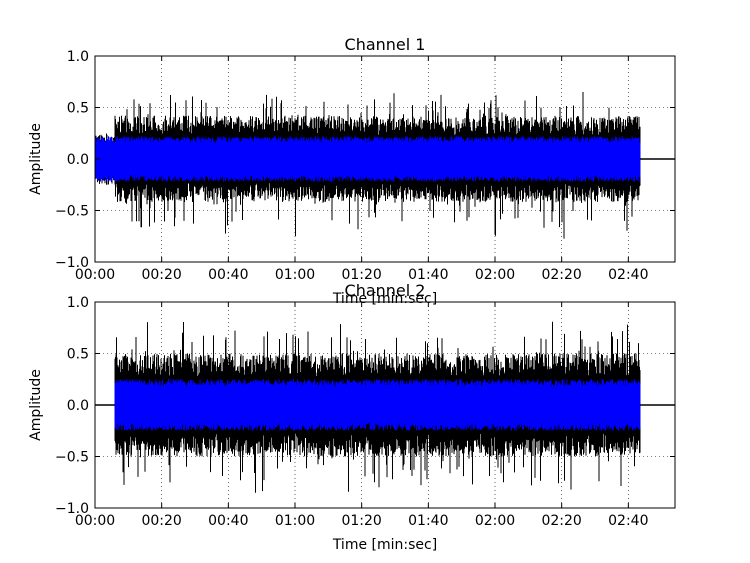 The width and height of the screenshot is (750, 563). I want to click on chart-2-x-tick-label-6: 02:00, so click(495, 521).